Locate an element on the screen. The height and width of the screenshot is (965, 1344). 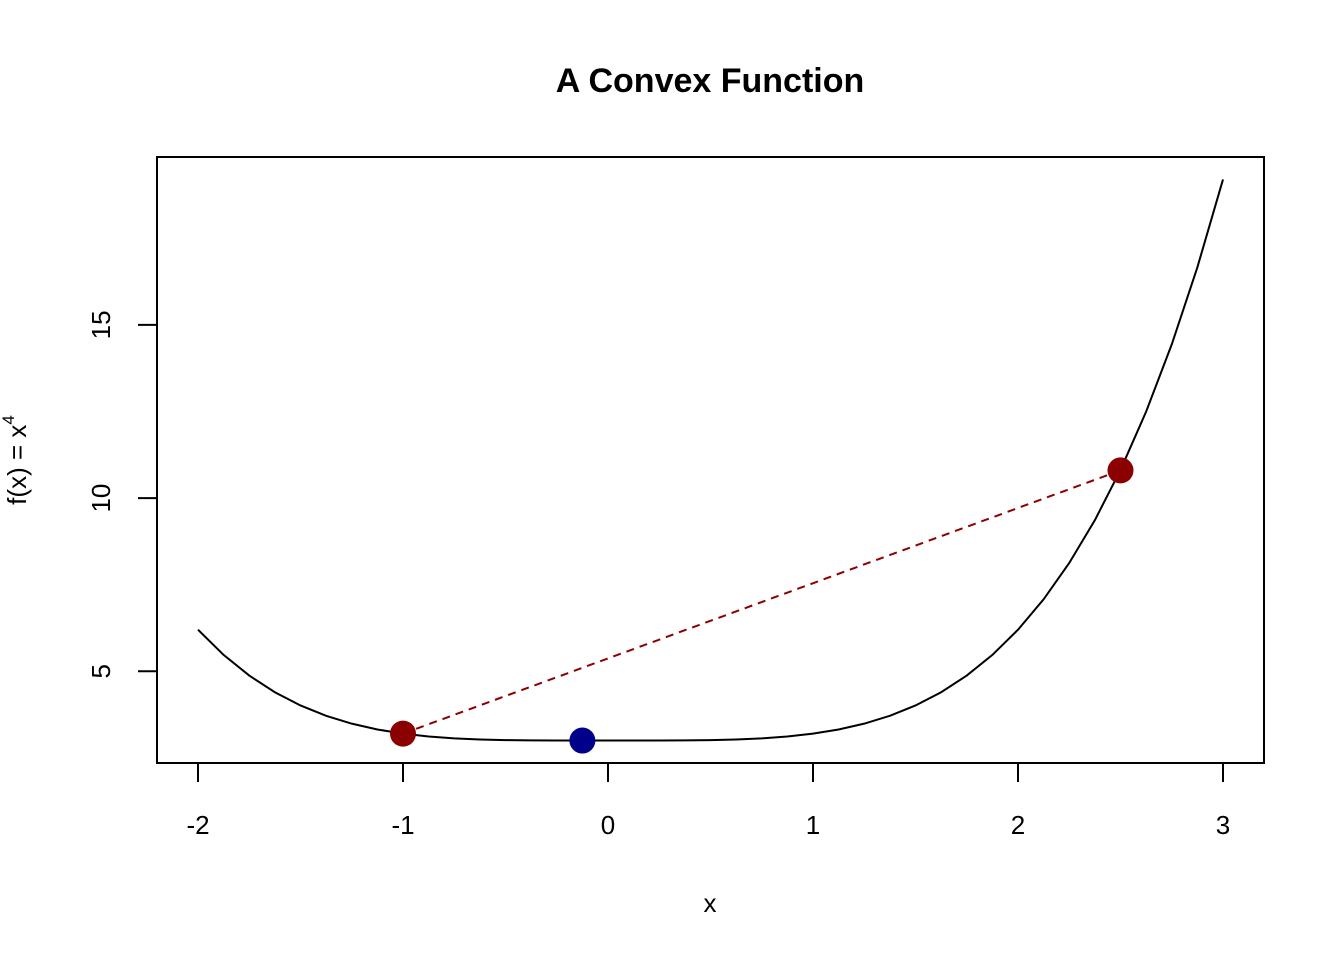
y-axis-label-text: f(x) = x is located at coordinates (17, 465).